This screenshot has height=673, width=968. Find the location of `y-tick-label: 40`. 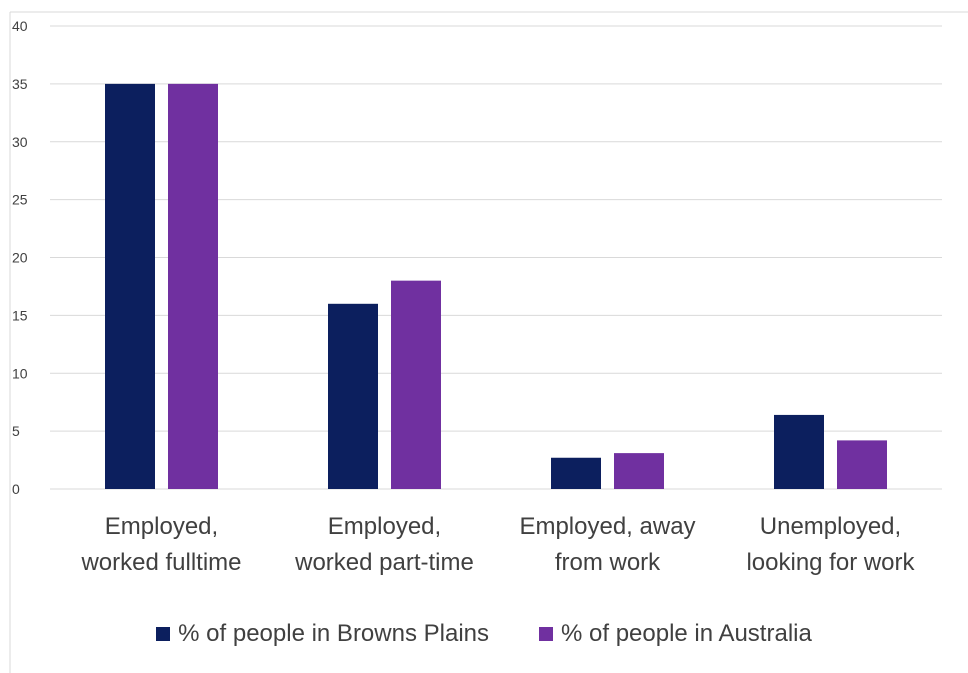

y-tick-label: 40 is located at coordinates (20, 26).